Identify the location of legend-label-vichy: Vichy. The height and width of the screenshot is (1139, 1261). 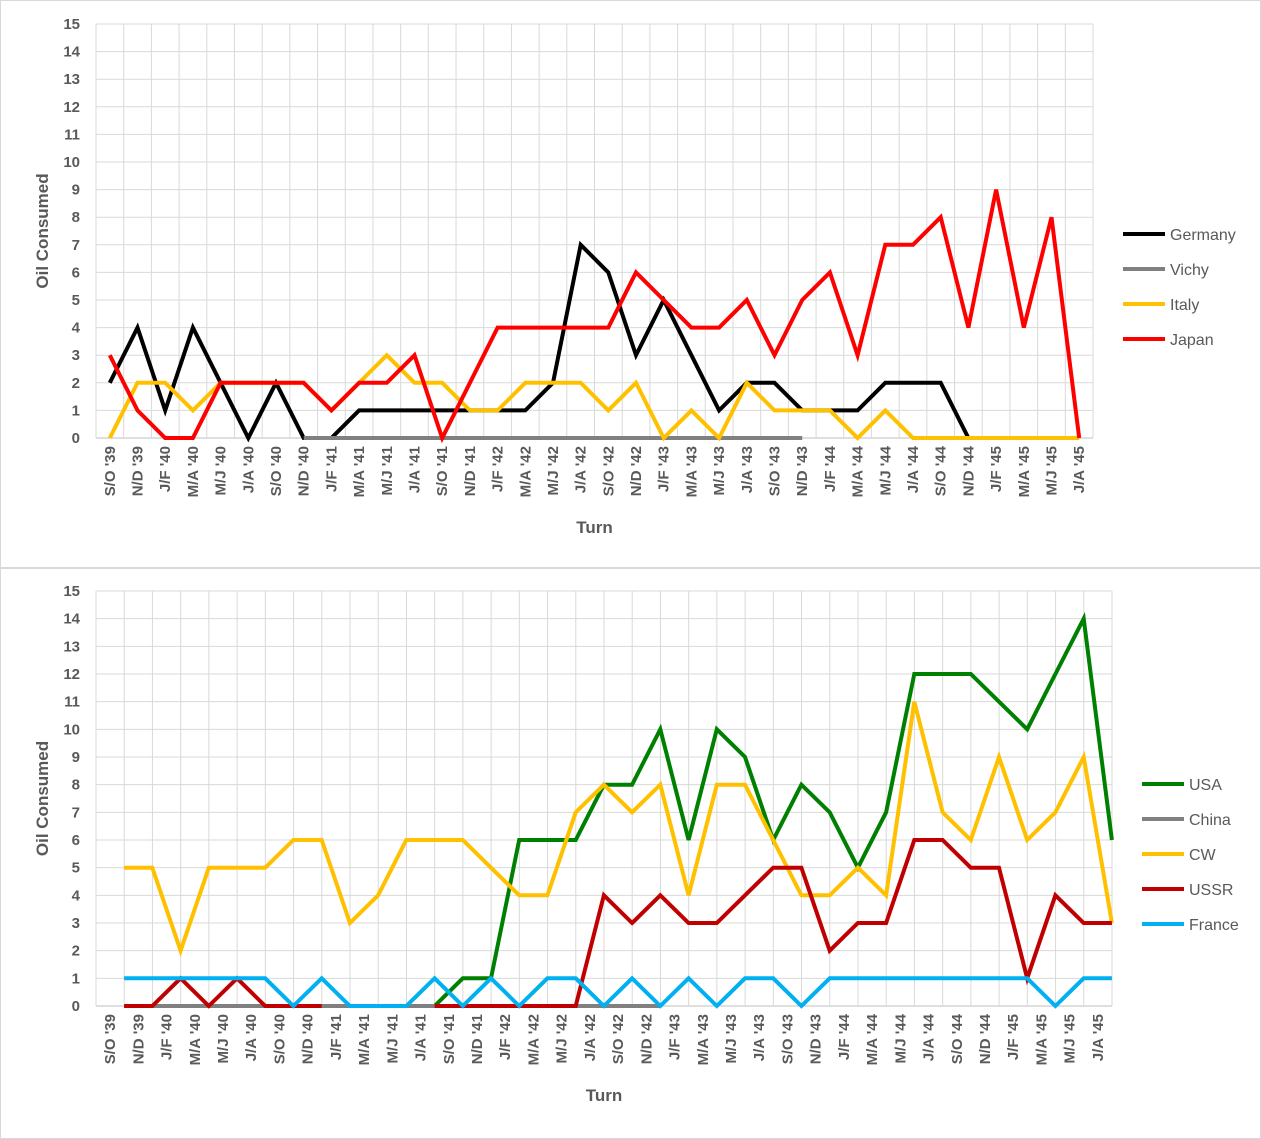
(1189, 270).